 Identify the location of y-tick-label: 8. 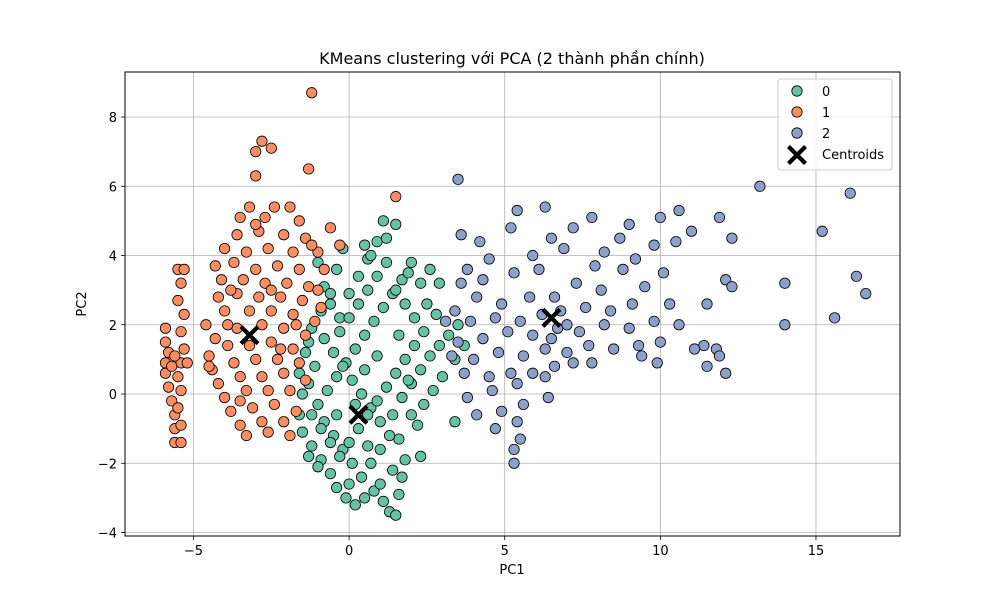
(113, 118).